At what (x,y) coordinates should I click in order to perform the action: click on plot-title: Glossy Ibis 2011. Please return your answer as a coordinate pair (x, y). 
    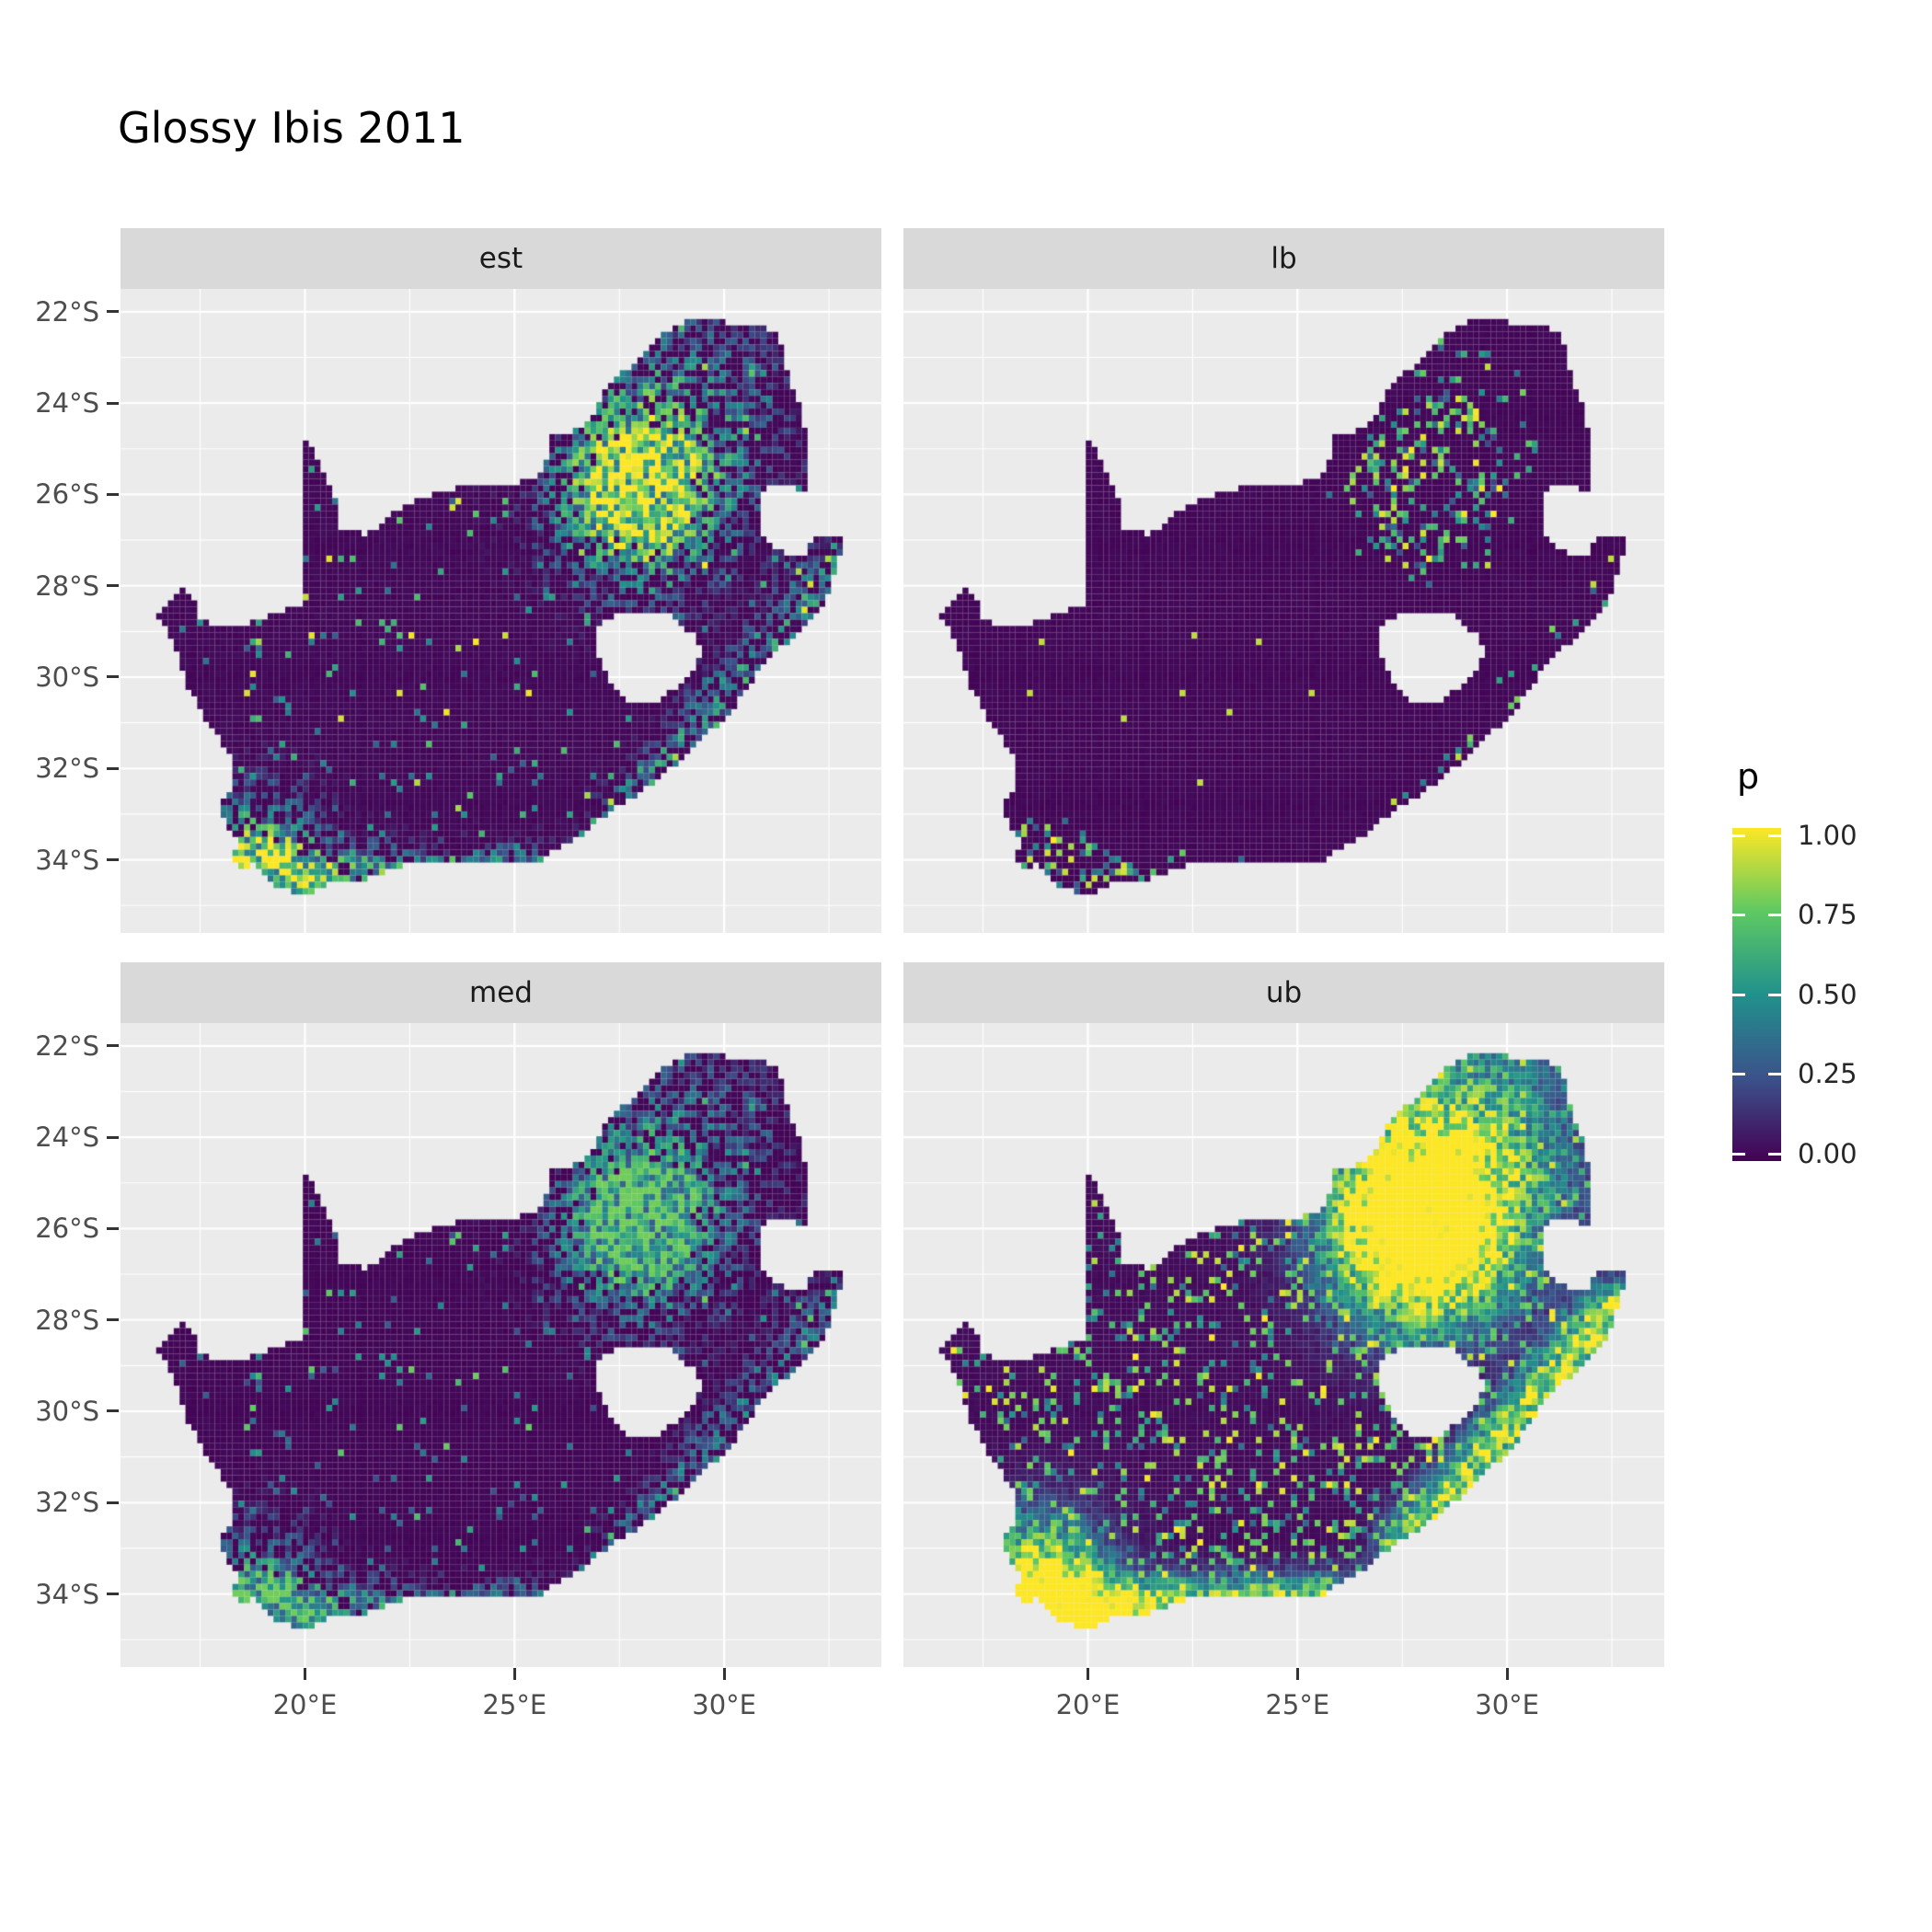
    Looking at the image, I should click on (292, 128).